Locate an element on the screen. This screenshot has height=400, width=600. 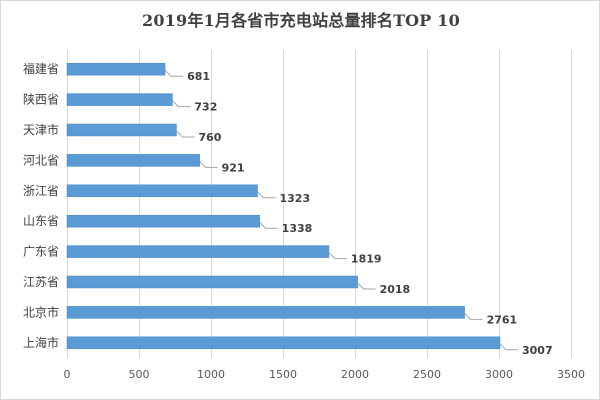
data-label-4: 1323 is located at coordinates (295, 198).